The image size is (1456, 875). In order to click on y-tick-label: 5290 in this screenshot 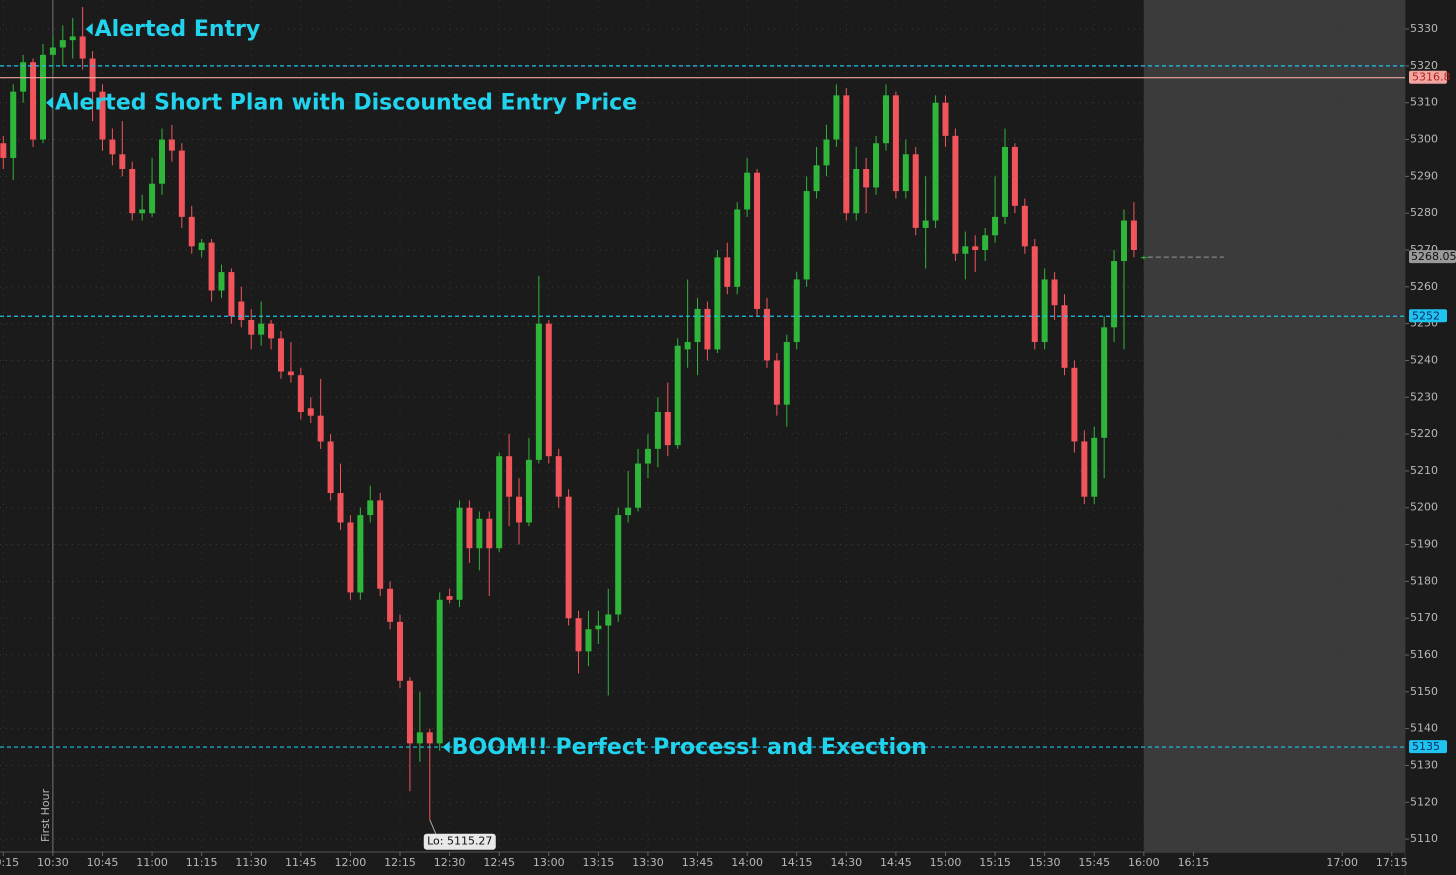, I will do `click(1424, 175)`.